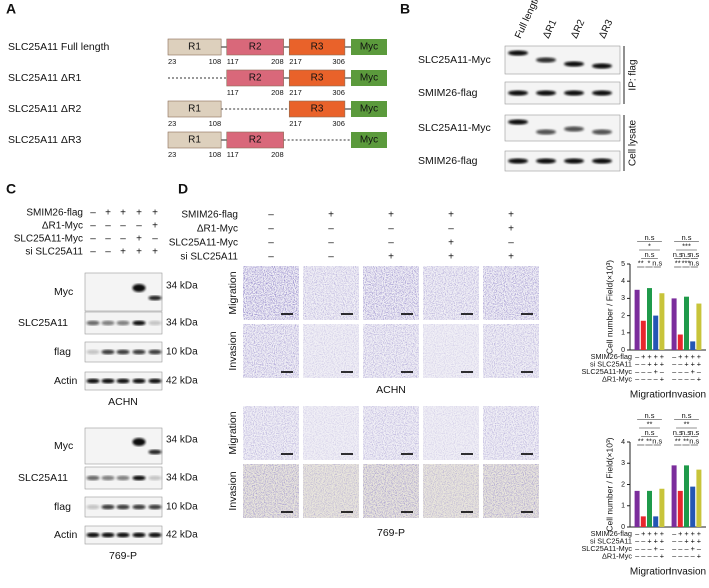 The width and height of the screenshot is (709, 588). What do you see at coordinates (317, 109) in the screenshot?
I see `domain-label: R3` at bounding box center [317, 109].